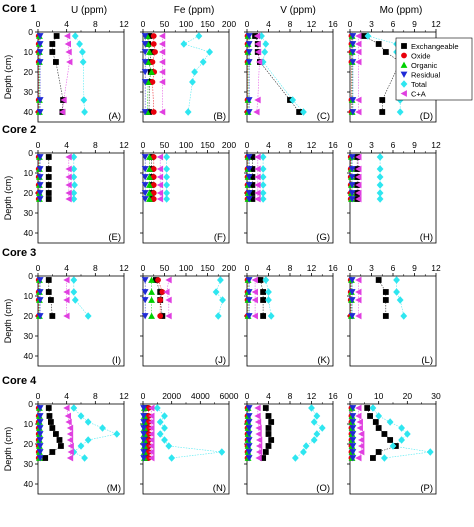 Image resolution: width=474 pixels, height=527 pixels. What do you see at coordinates (29, 356) in the screenshot?
I see `y-tick-label: 40` at bounding box center [29, 356].